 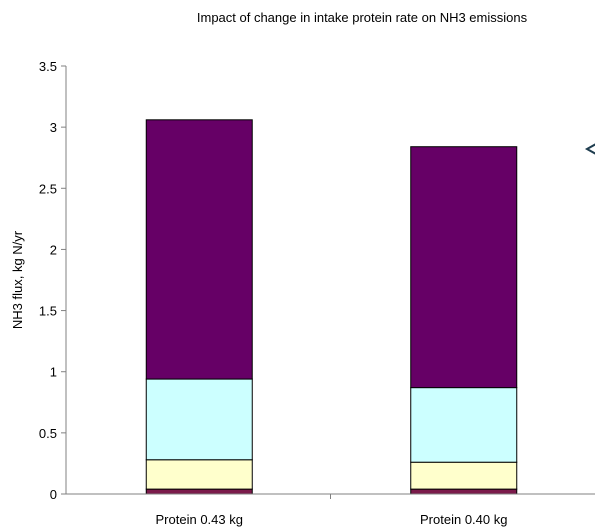 I want to click on y-tick-label: 1, so click(x=53, y=372).